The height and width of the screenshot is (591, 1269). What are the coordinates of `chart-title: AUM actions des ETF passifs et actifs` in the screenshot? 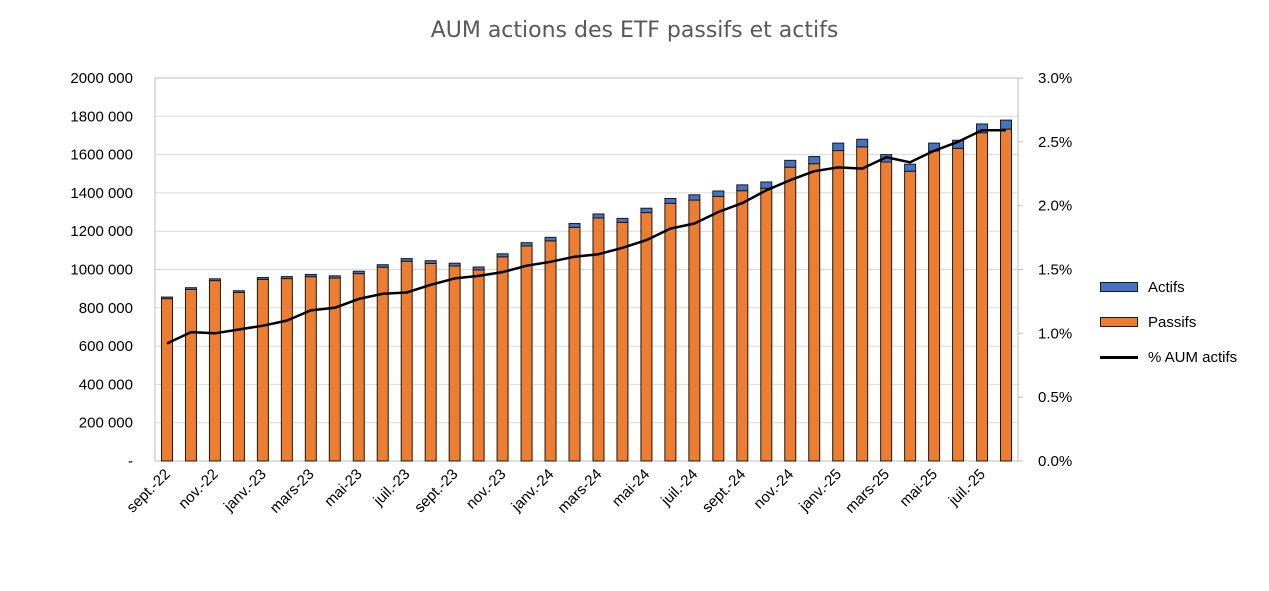 It's located at (634, 30).